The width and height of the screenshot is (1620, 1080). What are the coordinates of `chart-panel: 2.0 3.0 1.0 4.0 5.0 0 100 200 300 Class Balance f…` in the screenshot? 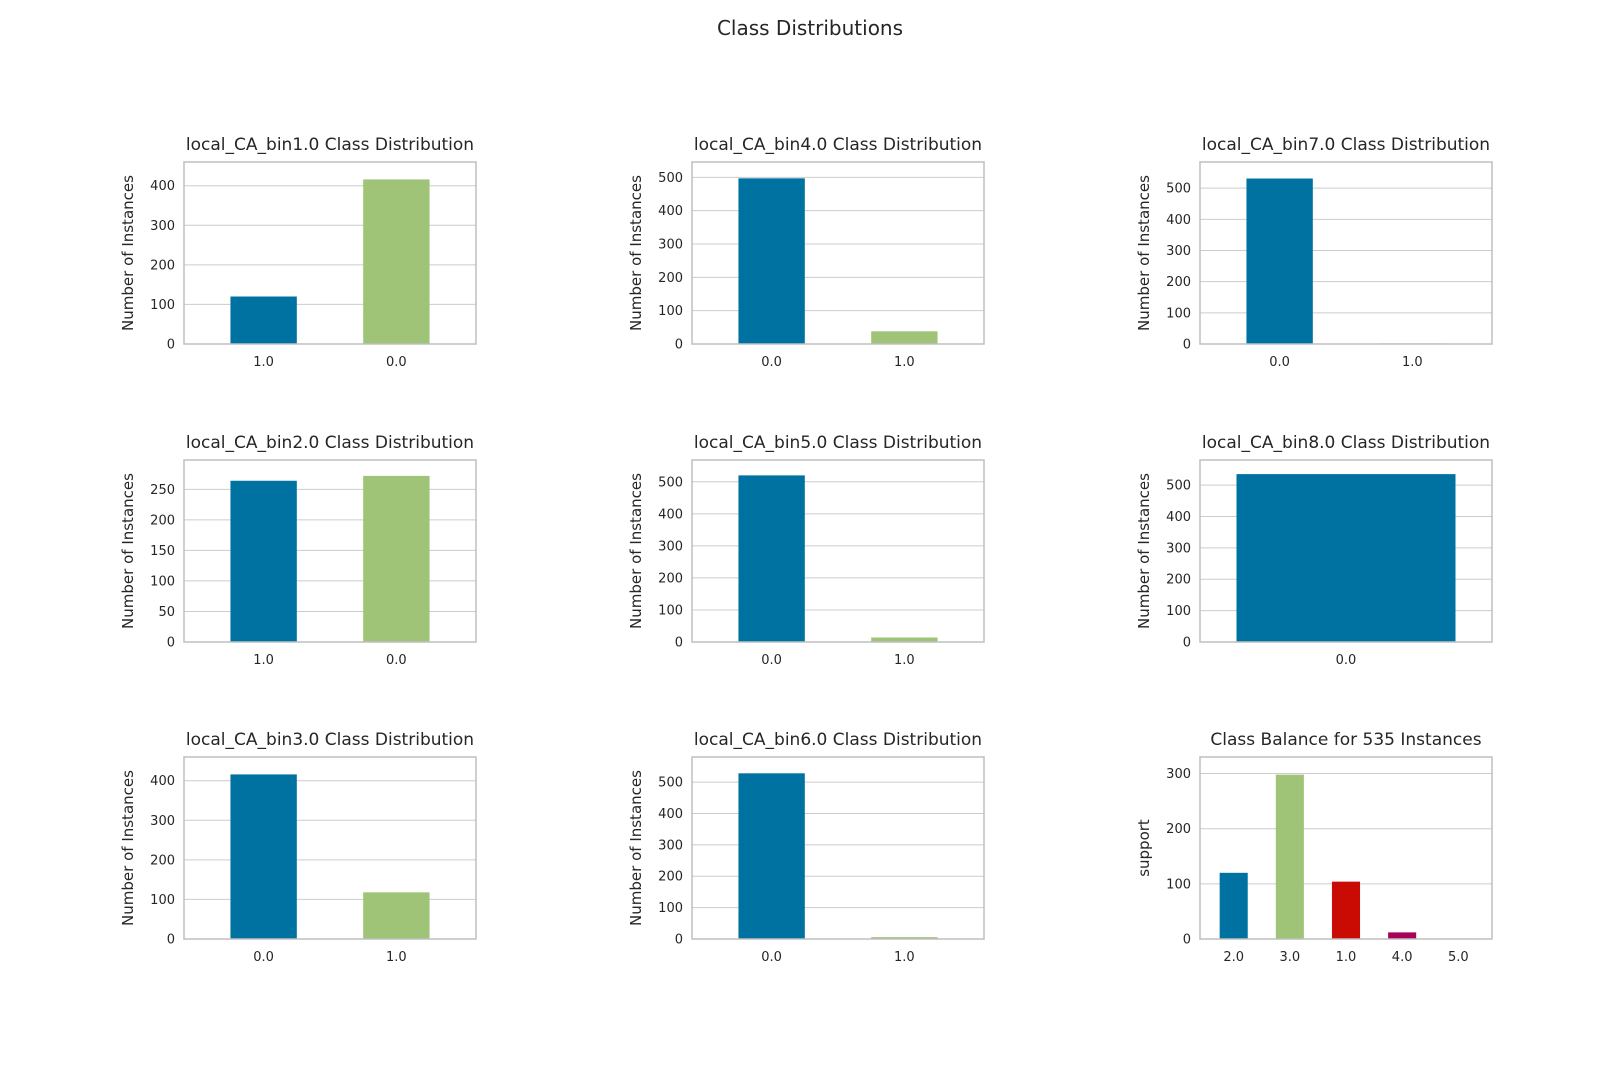 It's located at (1314, 847).